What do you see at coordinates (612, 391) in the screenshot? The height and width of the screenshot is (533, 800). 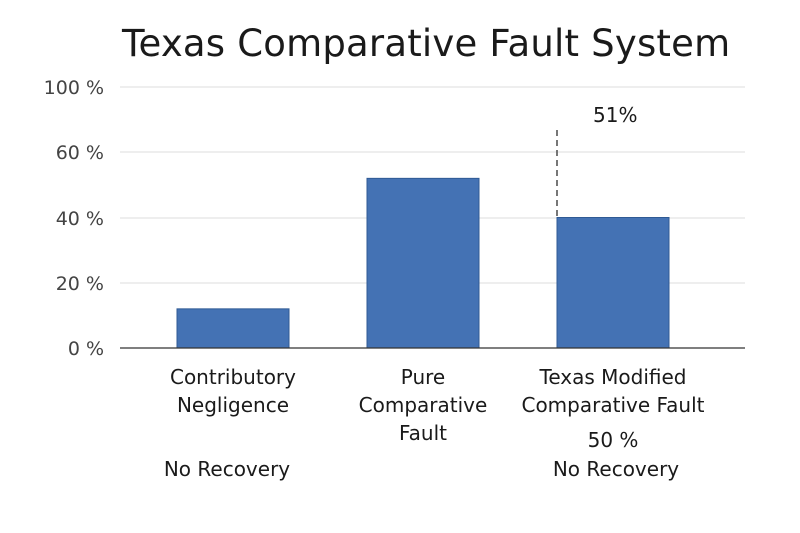 I see `x-tick-label: Texas Modified Comparative Fault` at bounding box center [612, 391].